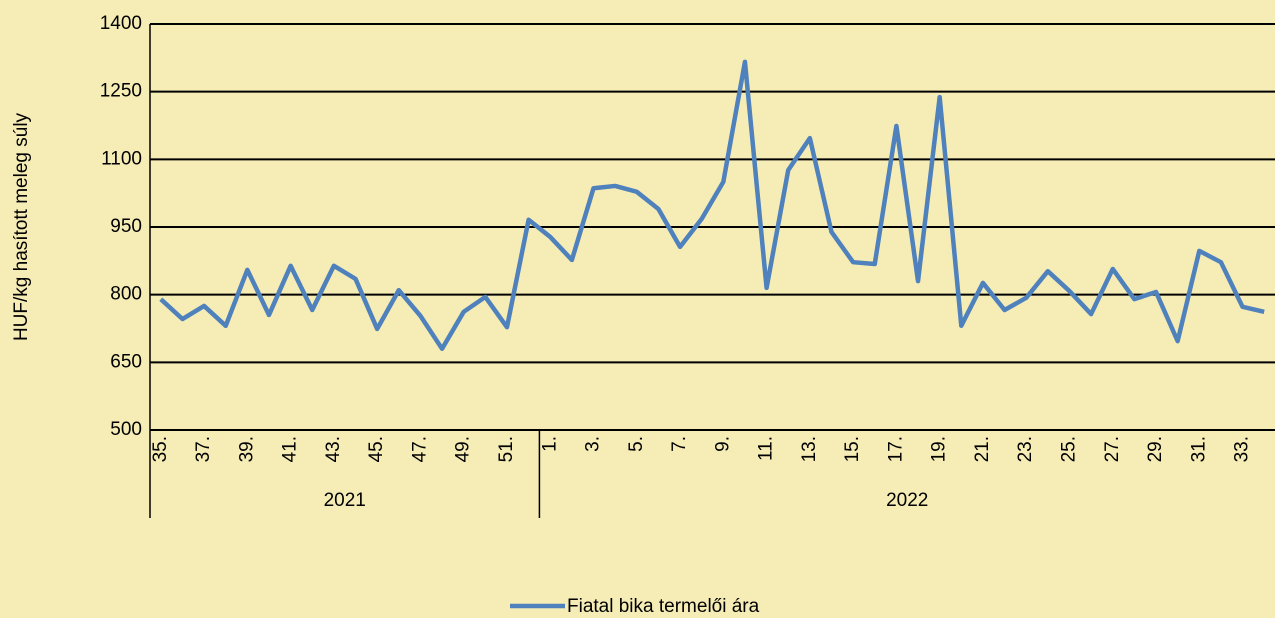  Describe the element at coordinates (121, 158) in the screenshot. I see `y-tick-label: 1100` at that location.